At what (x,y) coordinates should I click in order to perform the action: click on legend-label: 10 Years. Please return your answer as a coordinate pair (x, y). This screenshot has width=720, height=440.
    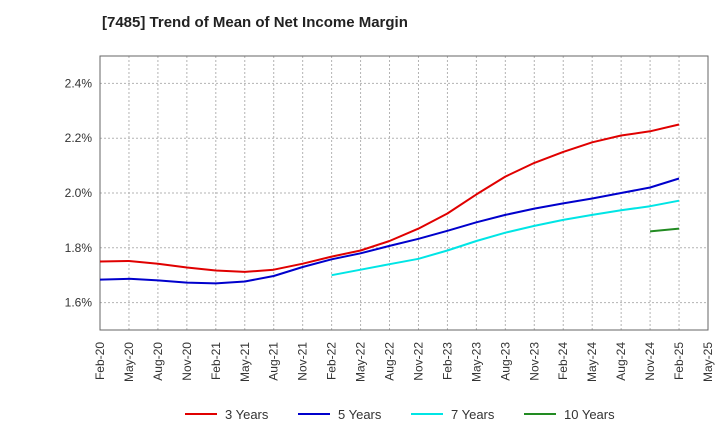
    Looking at the image, I should click on (589, 414).